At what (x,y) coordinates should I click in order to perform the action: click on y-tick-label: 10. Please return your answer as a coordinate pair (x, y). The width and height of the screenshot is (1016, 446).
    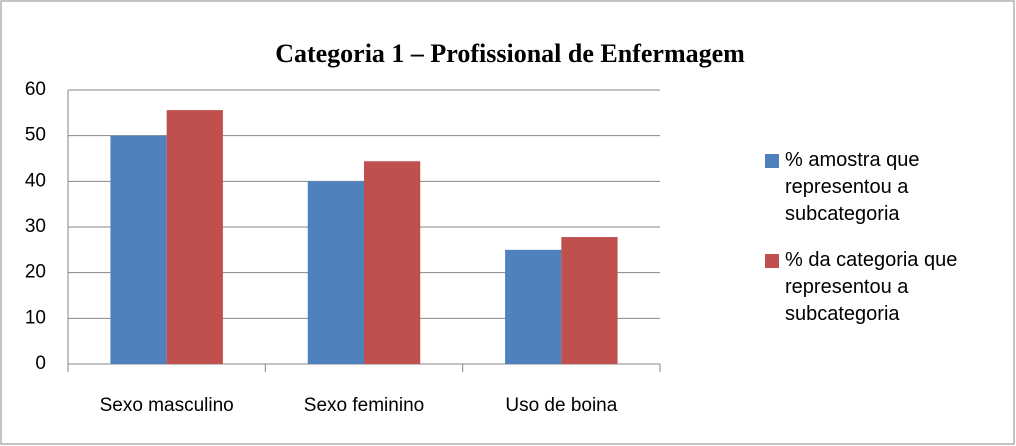
    Looking at the image, I should click on (35, 317).